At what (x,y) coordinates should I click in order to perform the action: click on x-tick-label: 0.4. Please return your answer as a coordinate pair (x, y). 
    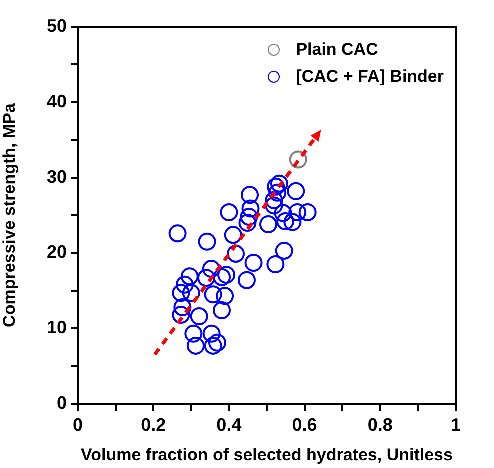
    Looking at the image, I should click on (229, 424).